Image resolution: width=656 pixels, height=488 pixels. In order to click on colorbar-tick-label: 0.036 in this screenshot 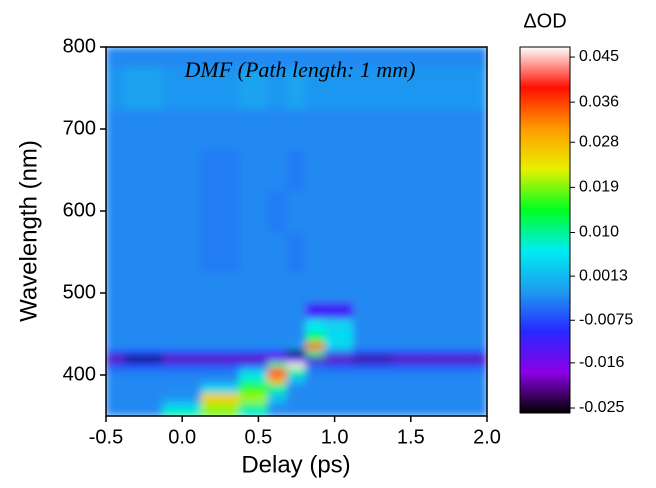, I will do `click(599, 101)`.